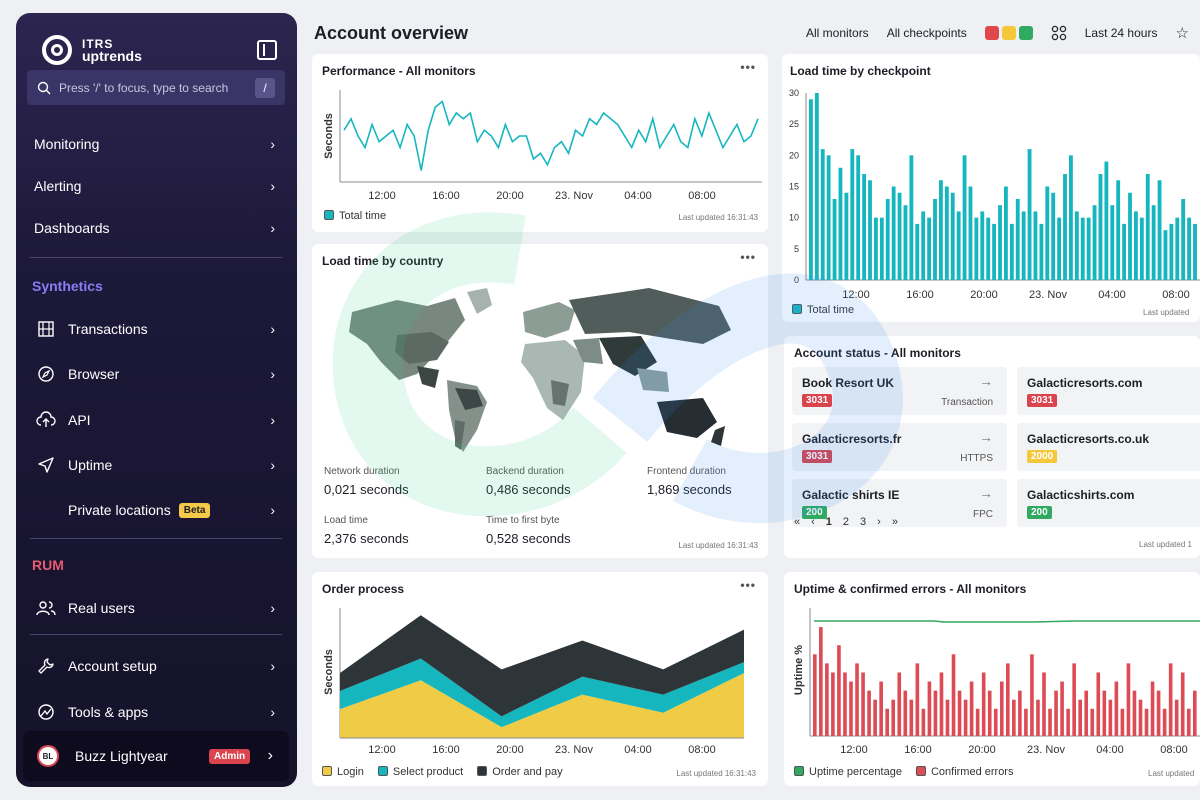 This screenshot has width=1200, height=800. What do you see at coordinates (899, 391) in the screenshot?
I see `monitor-status-tile: Book Resort UK → 3031 Transaction` at bounding box center [899, 391].